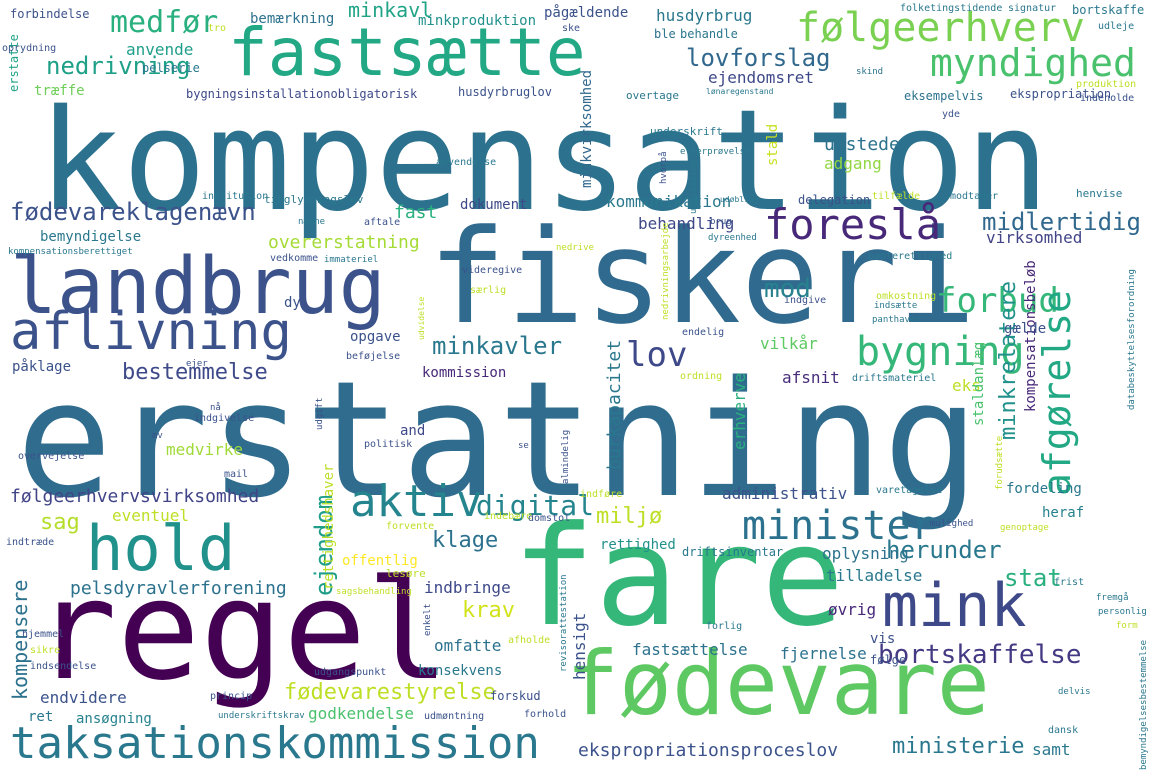 The height and width of the screenshot is (770, 1155). Describe the element at coordinates (1044, 489) in the screenshot. I see `word: fordeling` at that location.